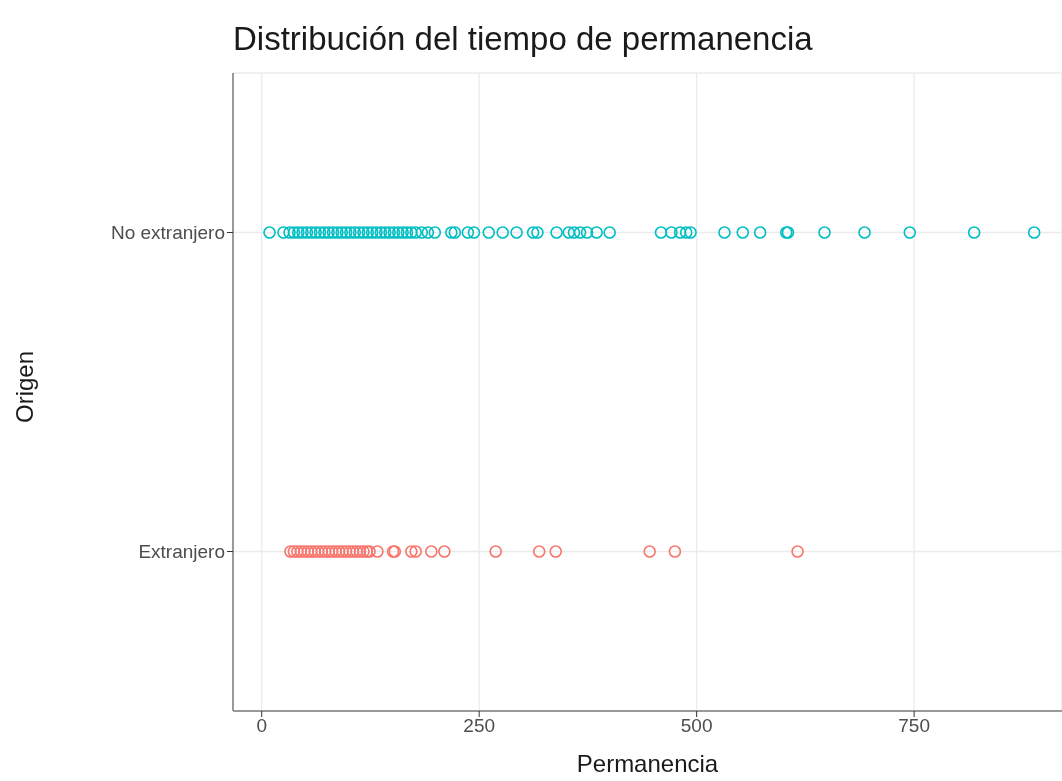 The image size is (1062, 781). I want to click on x-tick-label: 250, so click(479, 726).